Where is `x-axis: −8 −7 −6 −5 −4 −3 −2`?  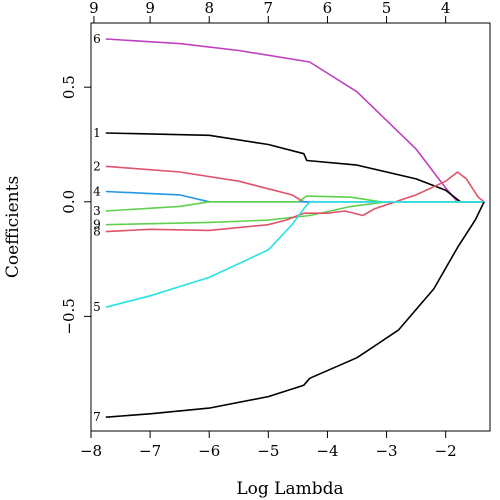
x-axis: −8 −7 −6 −5 −4 −3 −2 is located at coordinates (268, 445).